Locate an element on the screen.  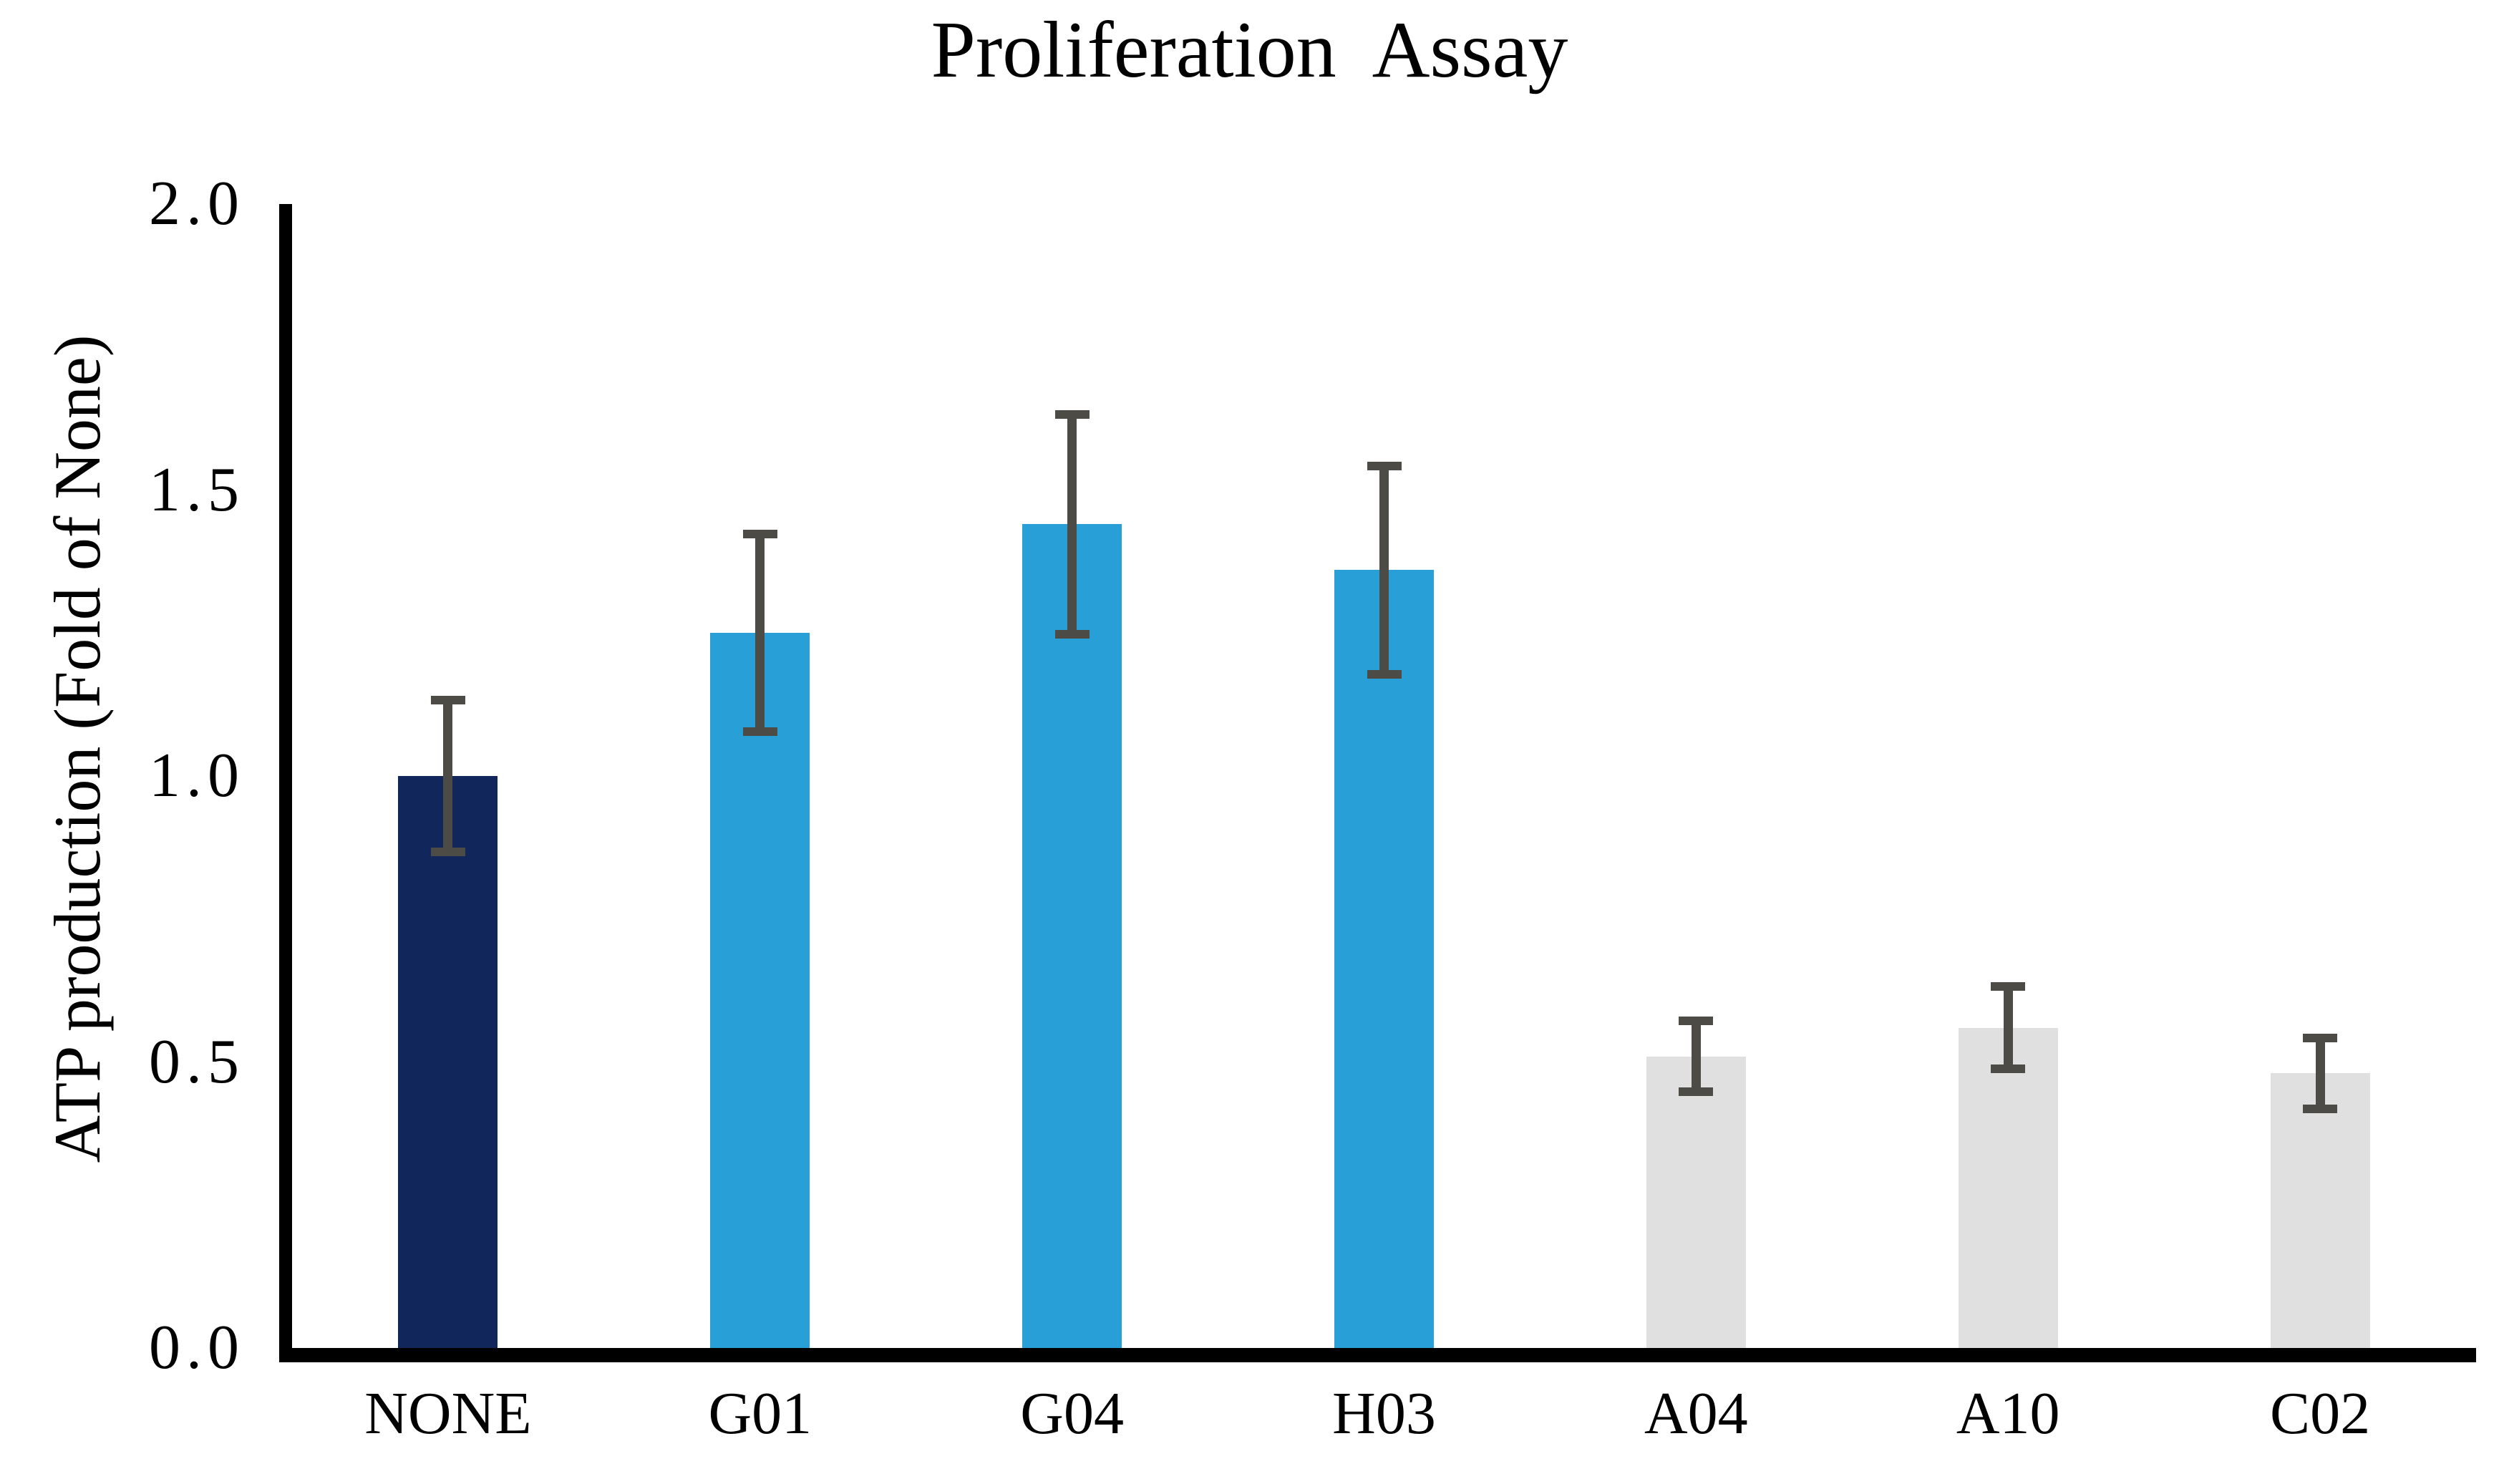
error-bar-A10 is located at coordinates (2008, 1027).